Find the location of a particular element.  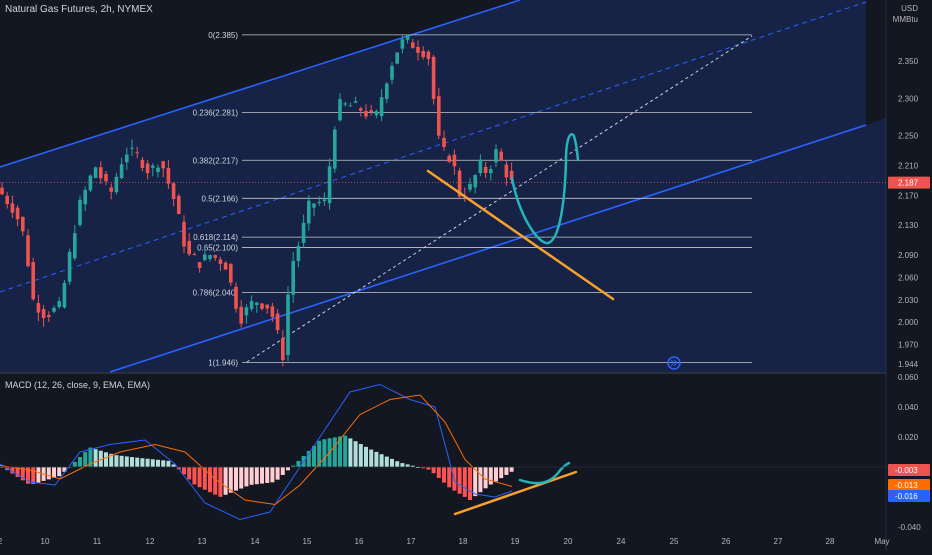

time-tick-label: 17 is located at coordinates (411, 541).